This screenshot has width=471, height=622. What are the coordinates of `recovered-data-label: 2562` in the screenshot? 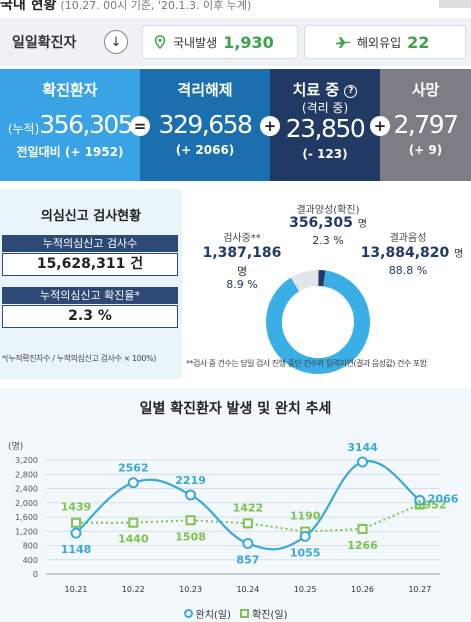 It's located at (133, 468).